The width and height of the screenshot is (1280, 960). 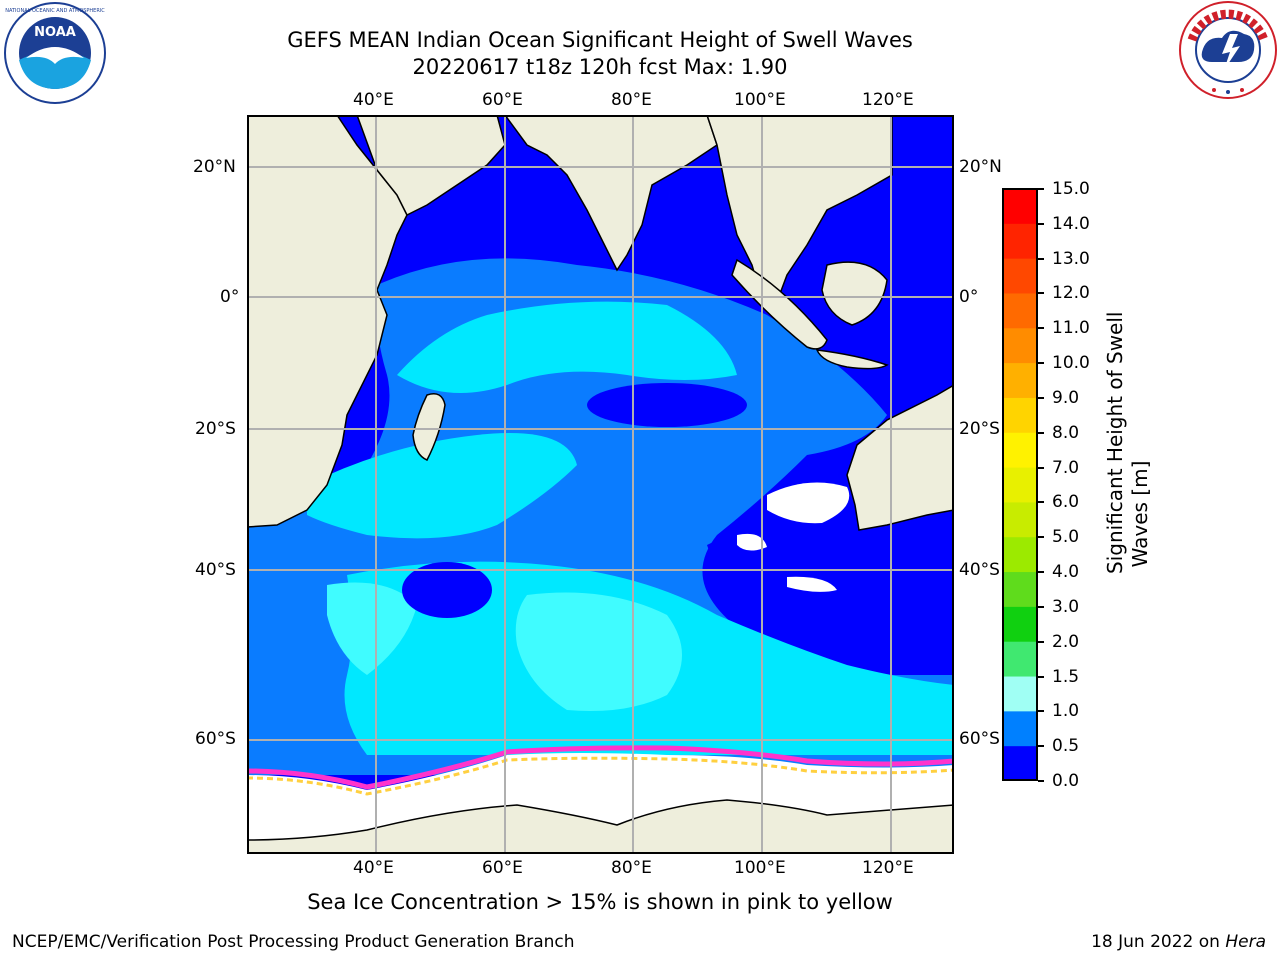 What do you see at coordinates (431, 166) in the screenshot?
I see `land-arabia` at bounding box center [431, 166].